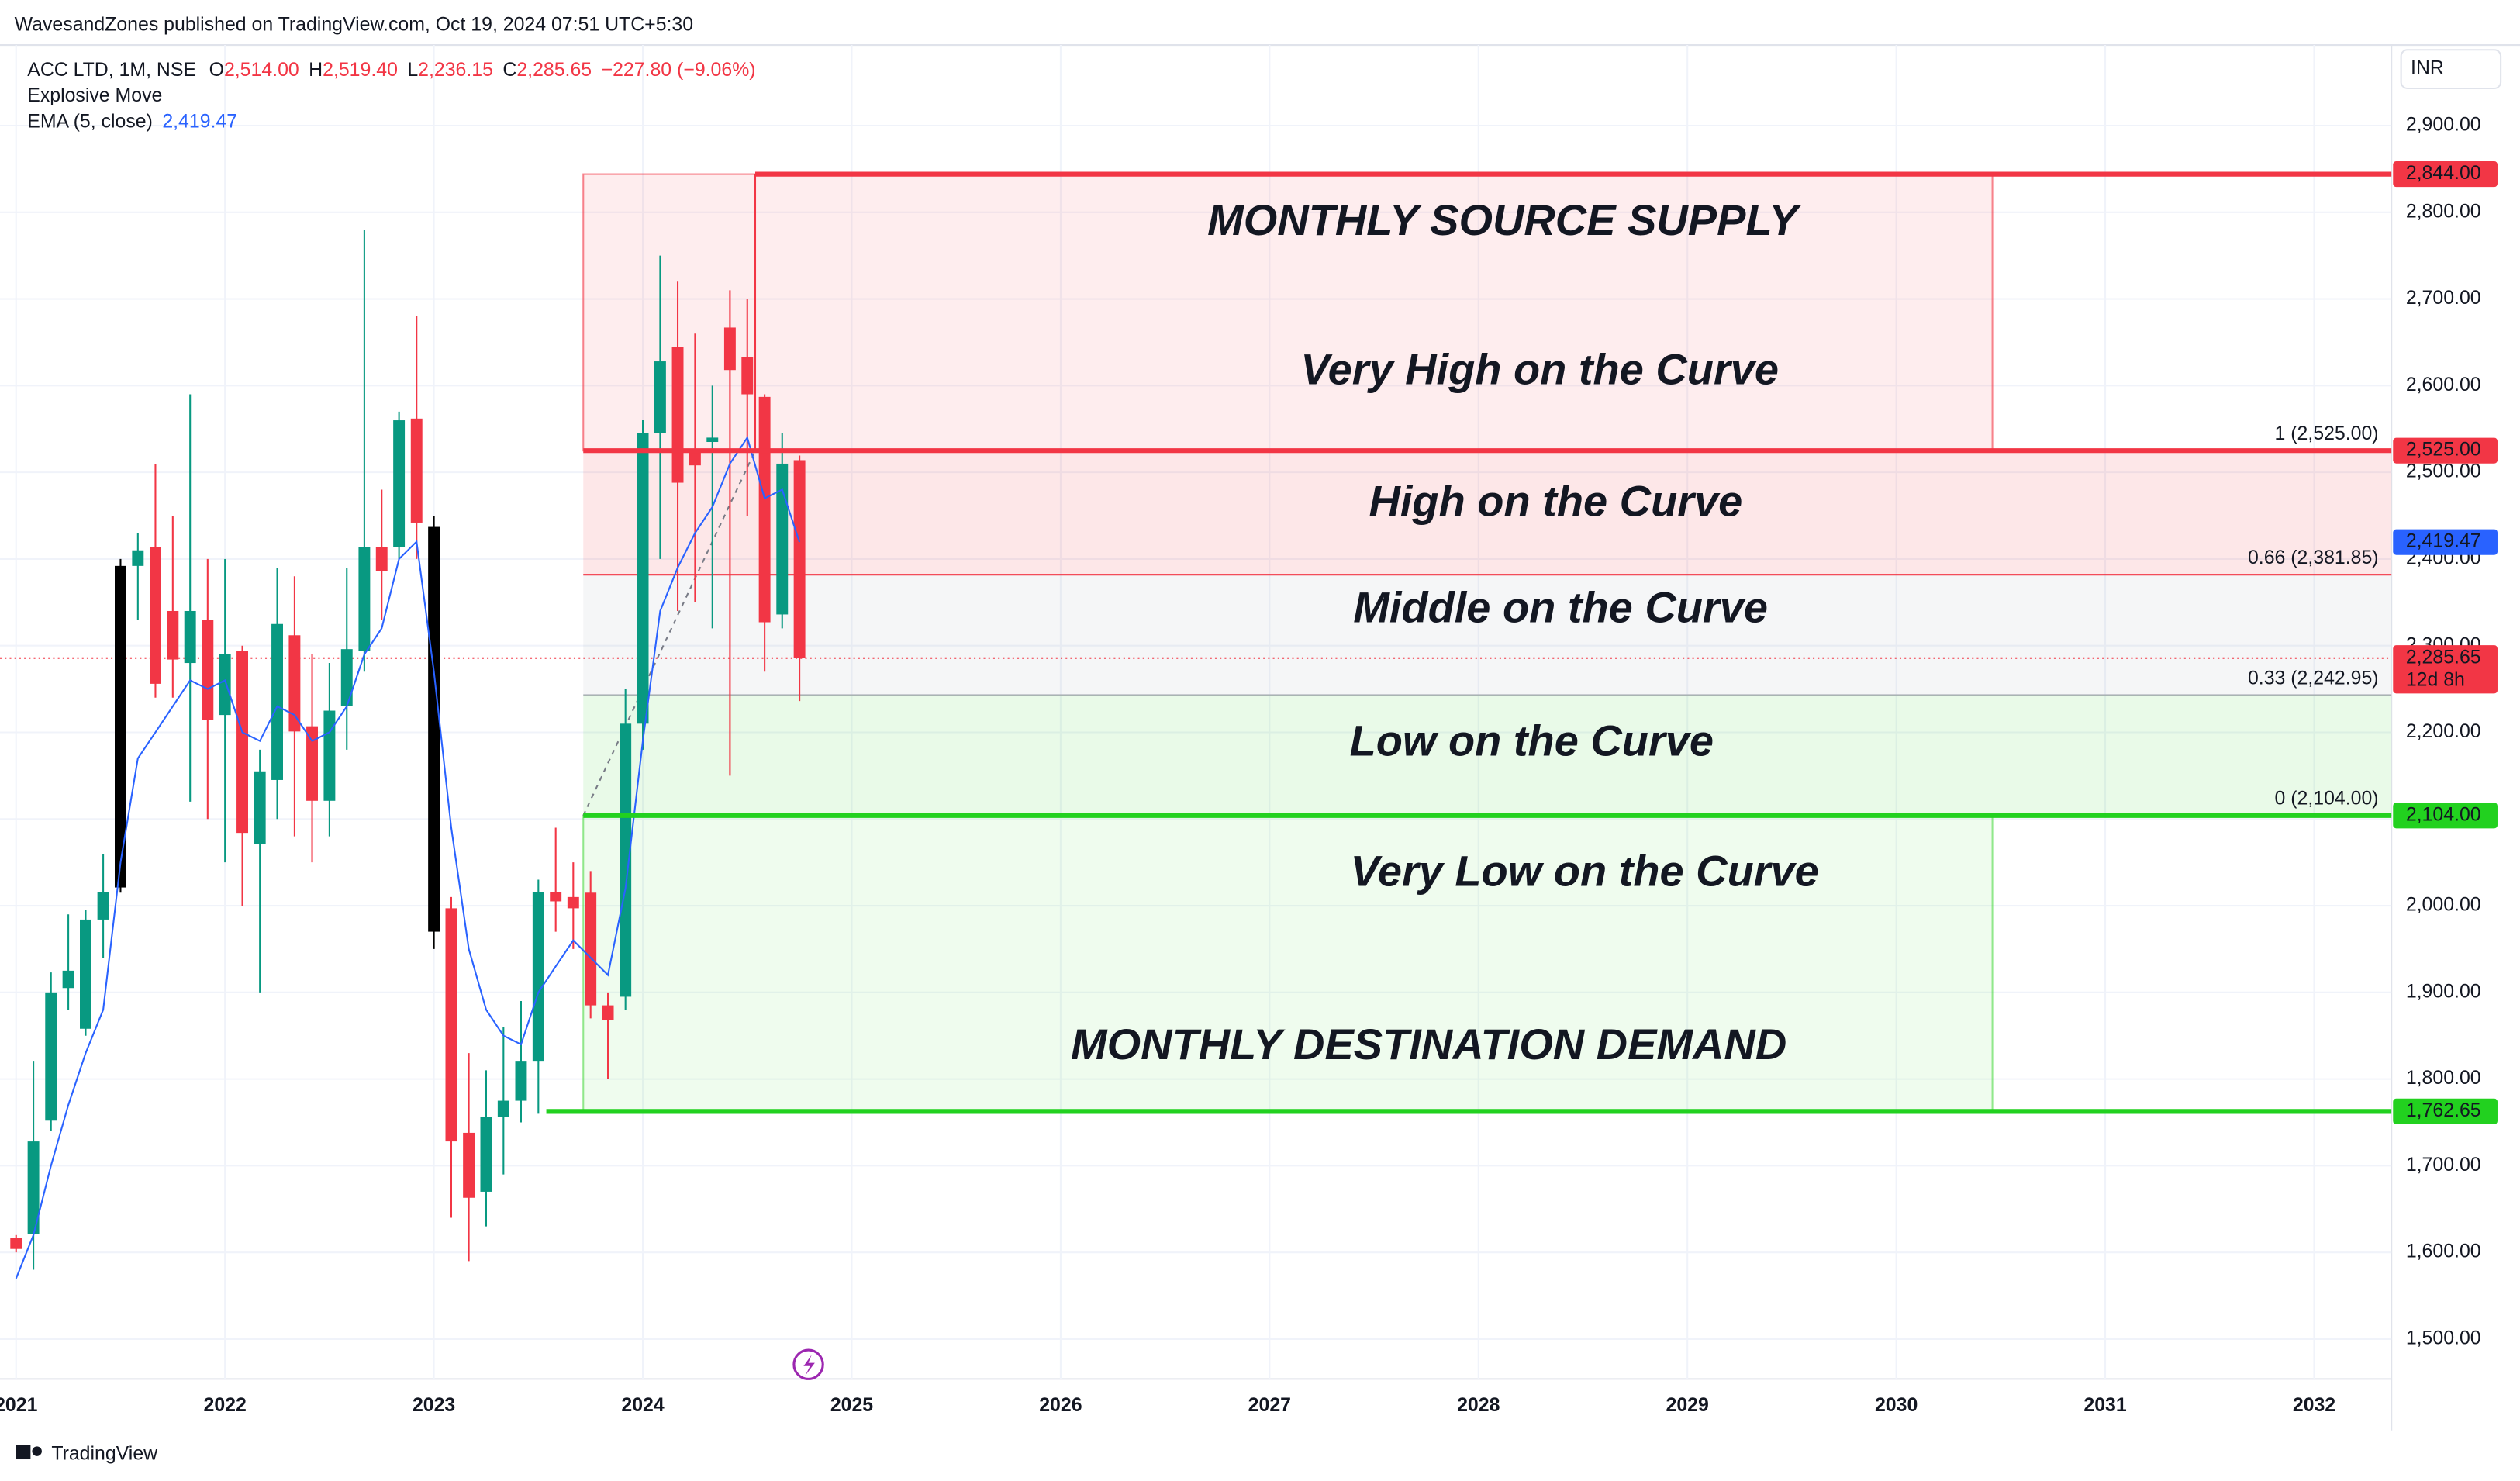 This screenshot has height=1481, width=2520. I want to click on c-key: C, so click(509, 70).